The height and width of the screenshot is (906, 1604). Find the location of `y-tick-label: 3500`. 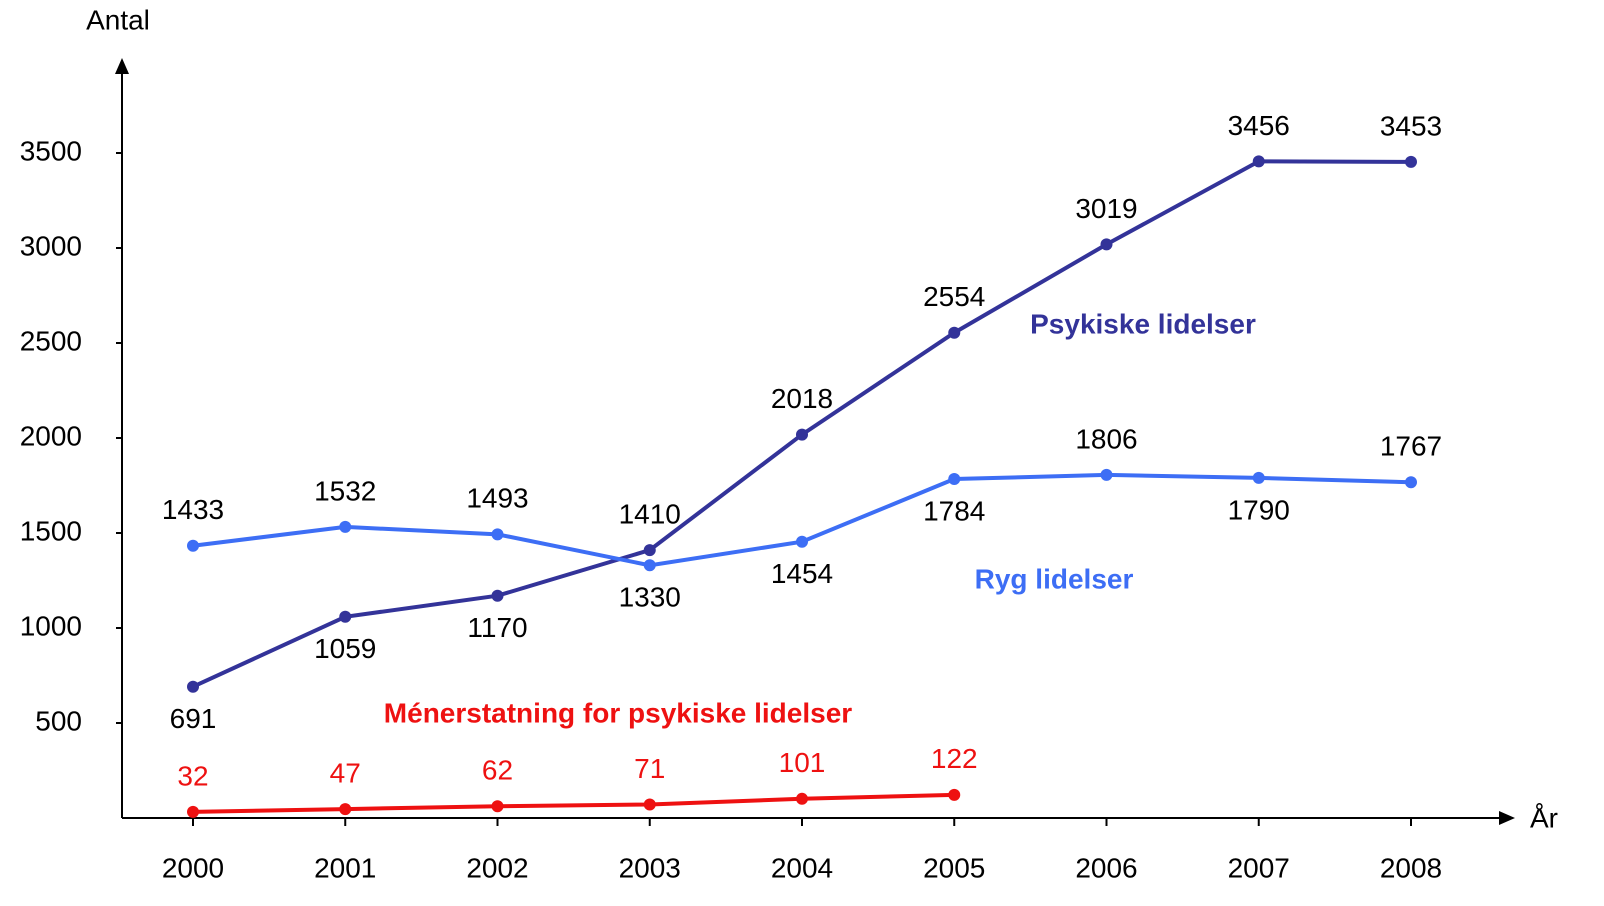

y-tick-label: 3500 is located at coordinates (51, 150).